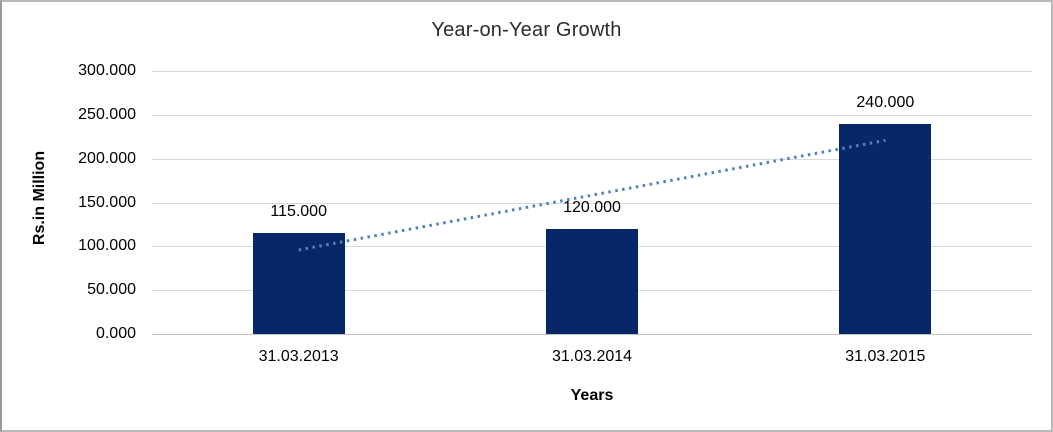 The width and height of the screenshot is (1053, 432). Describe the element at coordinates (115, 333) in the screenshot. I see `y-tick-label: 0.000` at that location.